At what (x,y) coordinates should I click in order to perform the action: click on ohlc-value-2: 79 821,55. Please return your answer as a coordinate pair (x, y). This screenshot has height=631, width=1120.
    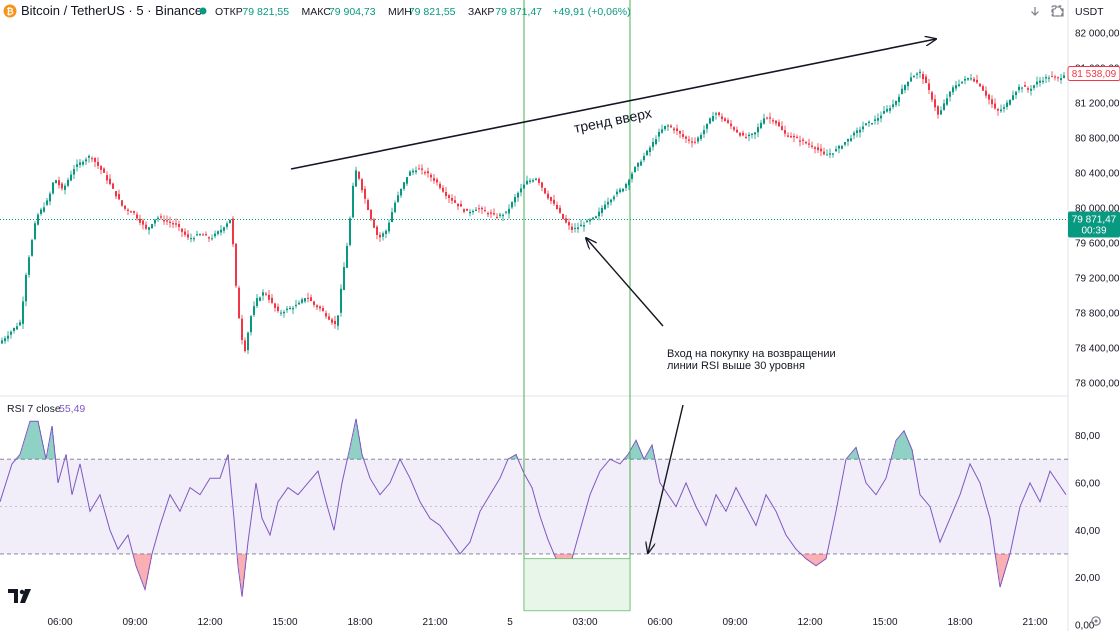
    Looking at the image, I should click on (432, 12).